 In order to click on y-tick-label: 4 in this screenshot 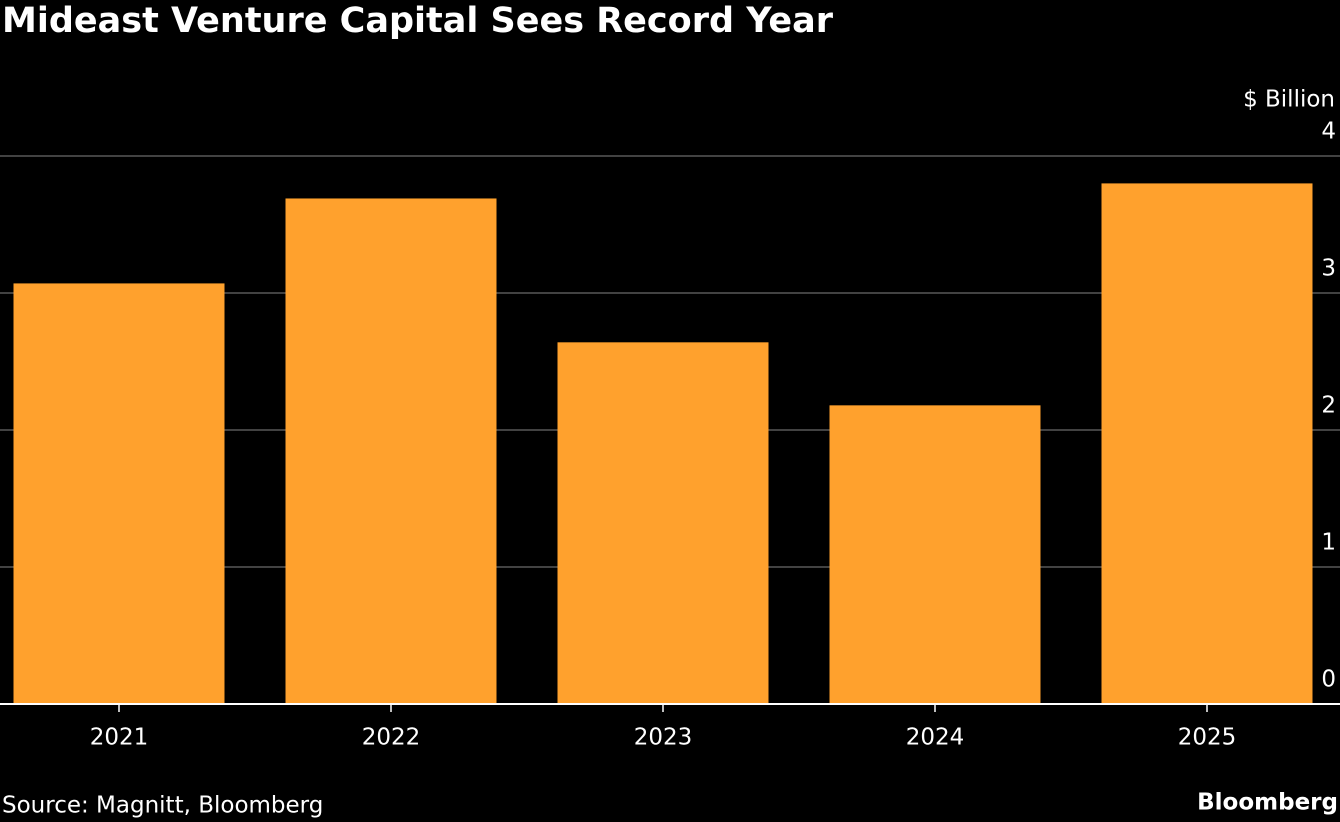, I will do `click(1328, 132)`.